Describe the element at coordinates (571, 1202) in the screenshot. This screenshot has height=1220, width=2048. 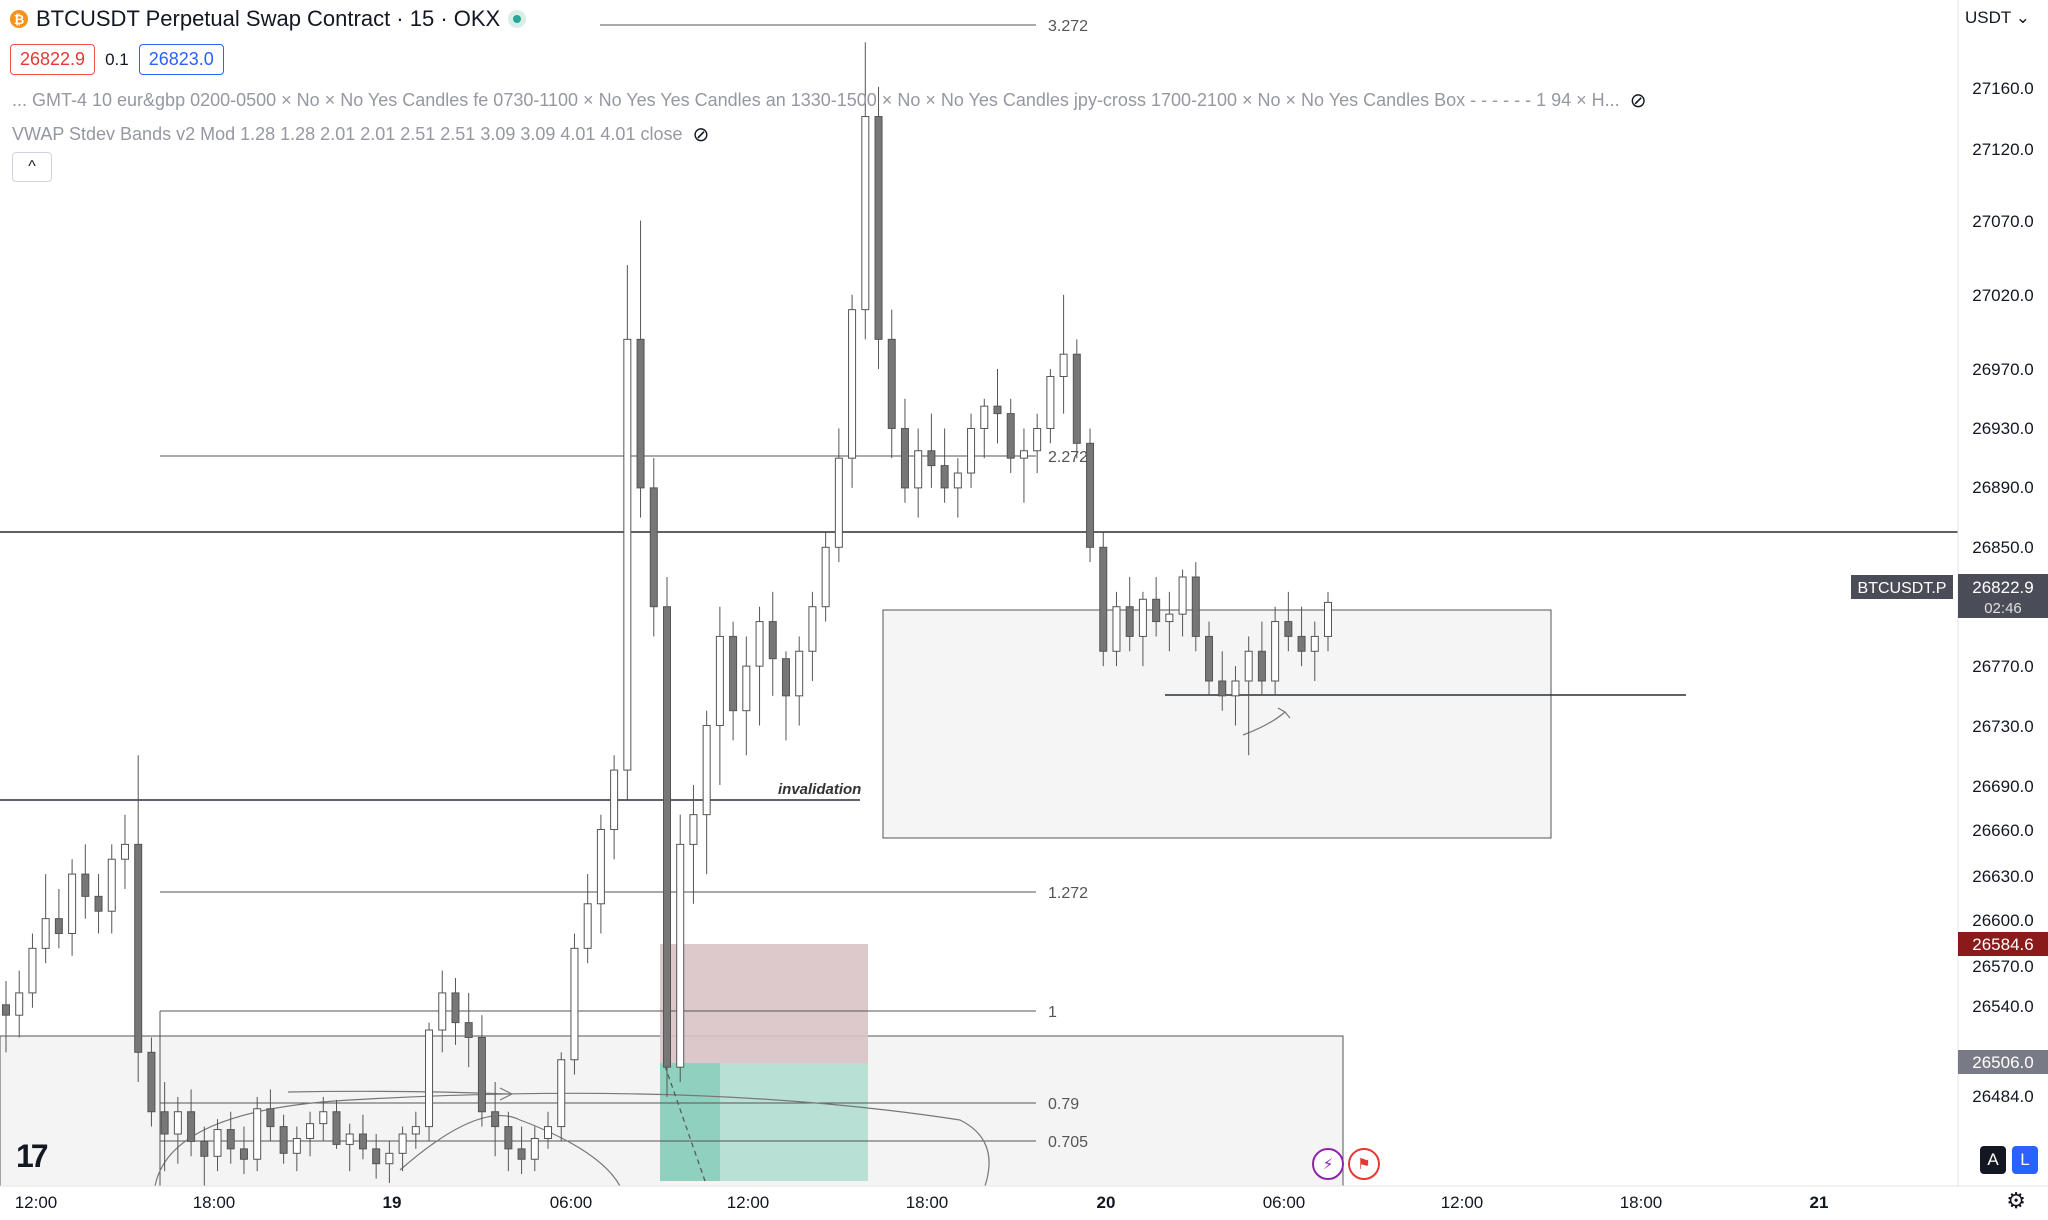
I see `time-tick-label: 06:00` at that location.